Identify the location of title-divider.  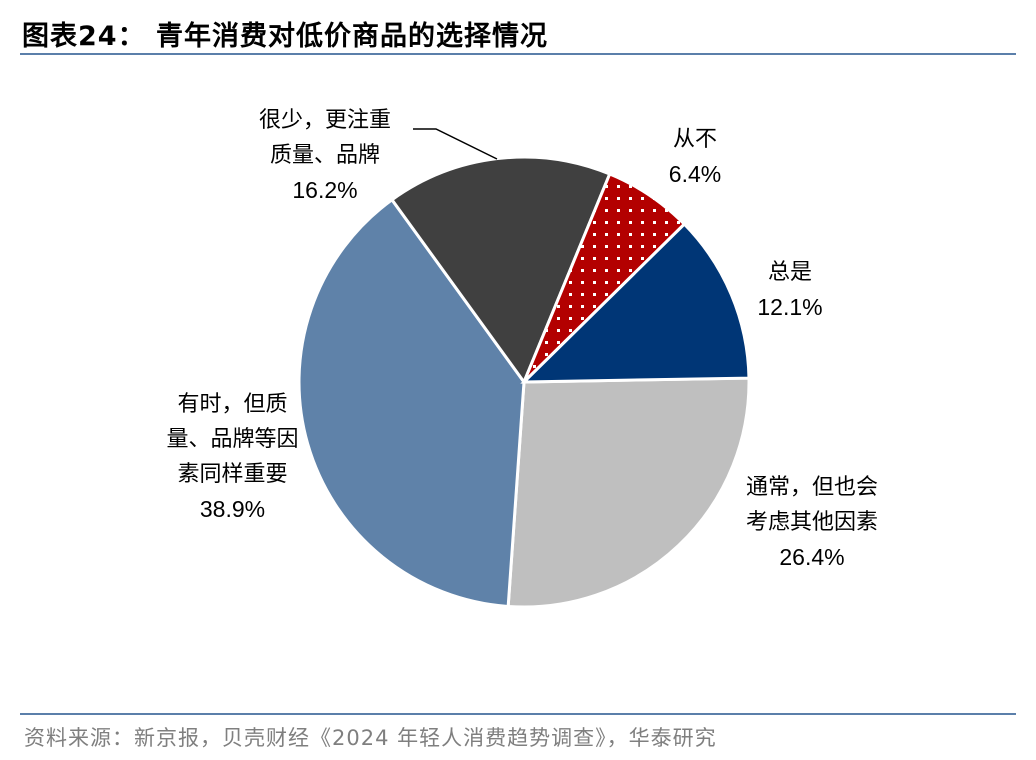
(518, 54).